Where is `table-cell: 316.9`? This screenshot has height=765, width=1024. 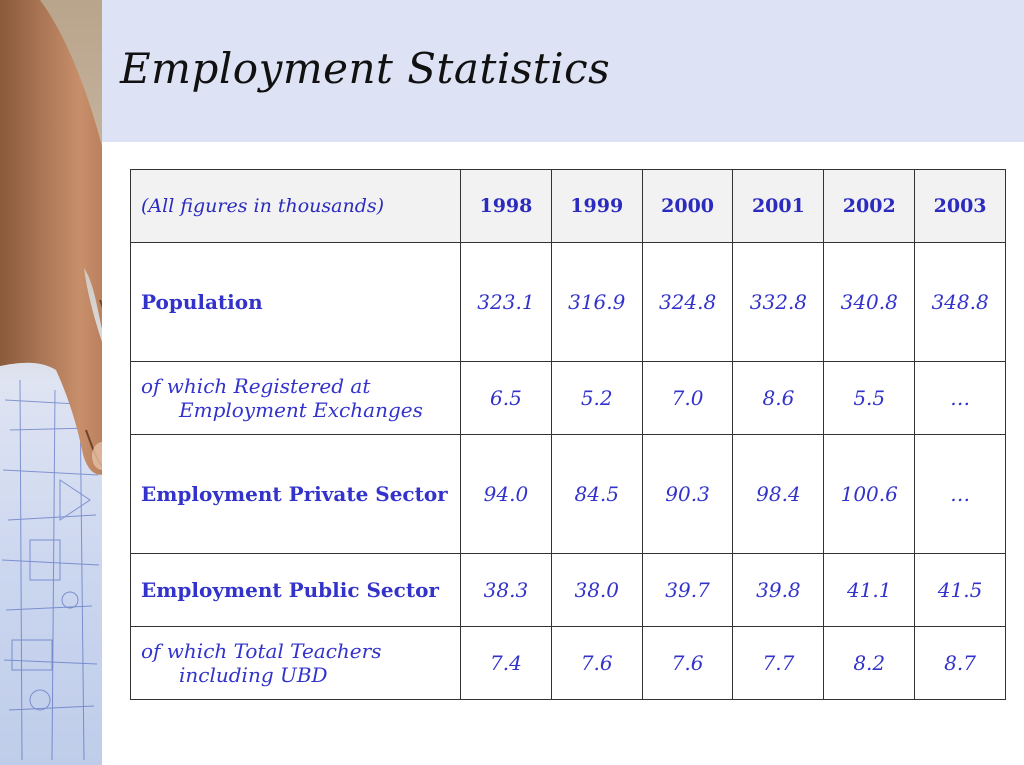
table-cell: 316.9 is located at coordinates (596, 302).